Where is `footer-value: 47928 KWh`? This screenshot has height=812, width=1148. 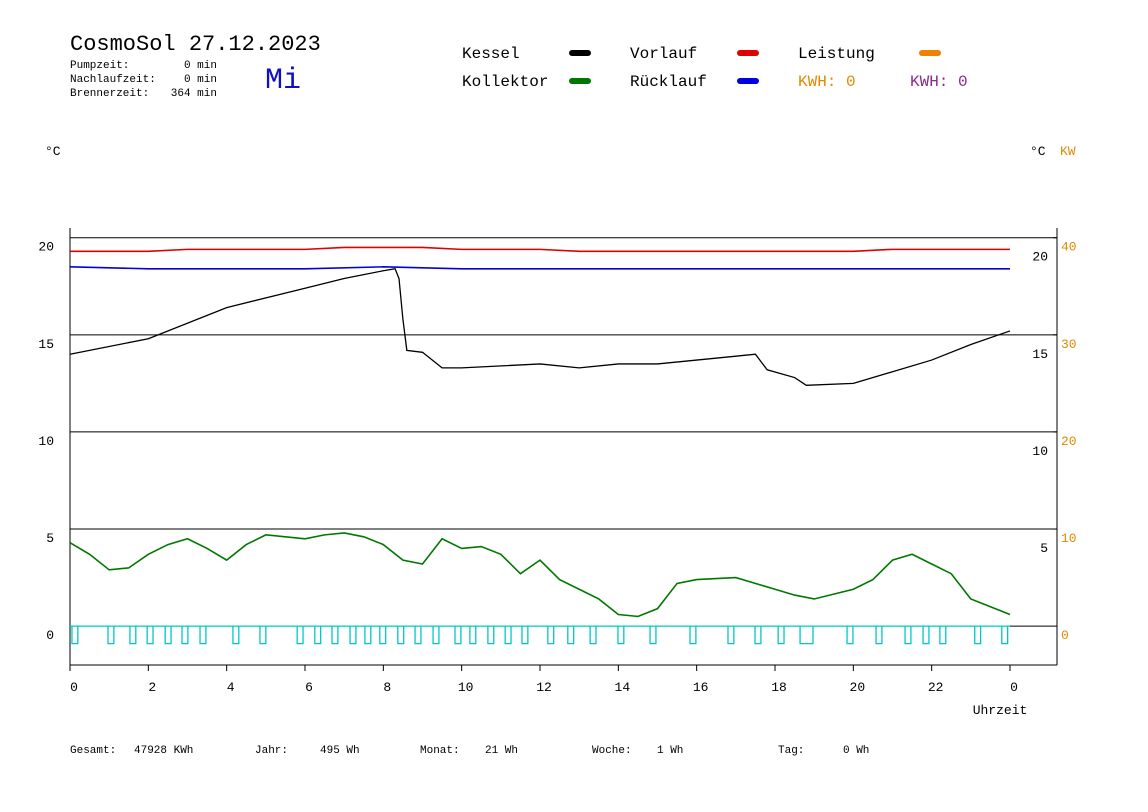 footer-value: 47928 KWh is located at coordinates (163, 751).